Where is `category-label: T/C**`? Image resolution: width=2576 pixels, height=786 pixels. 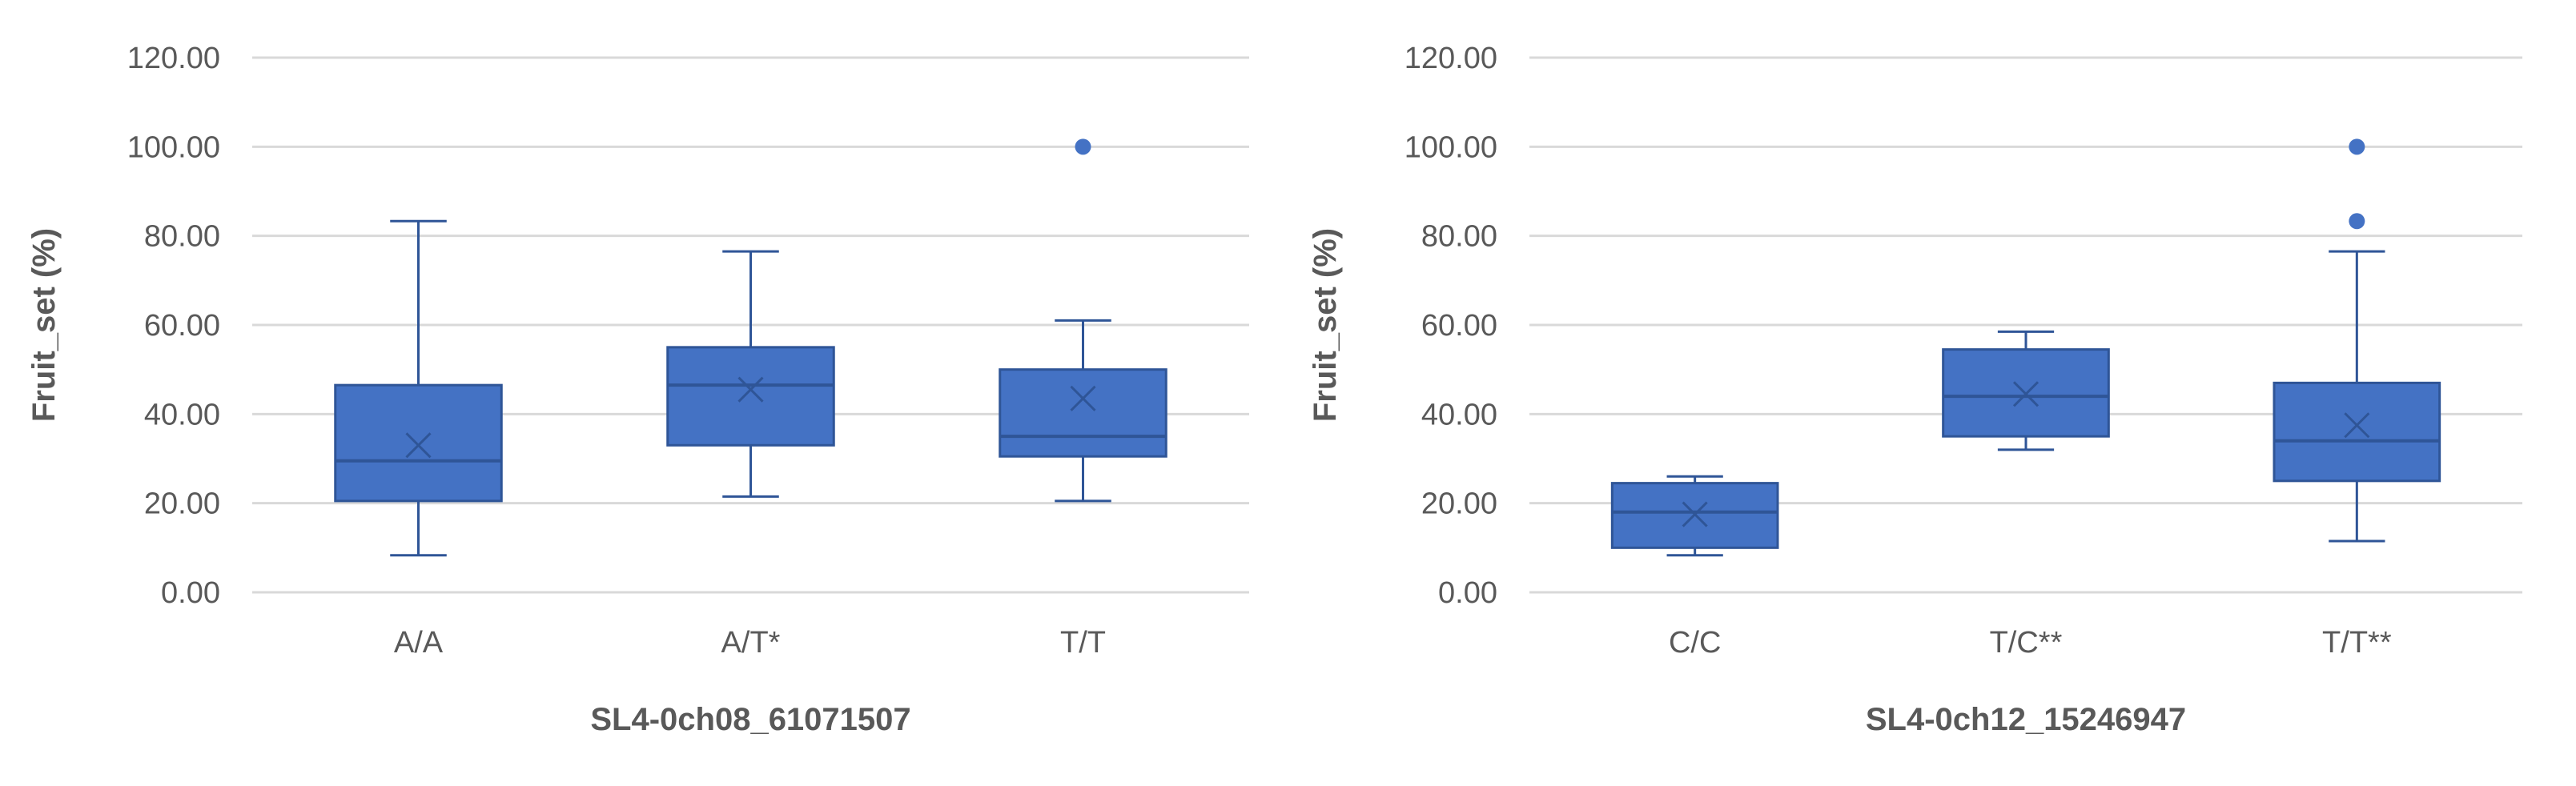
category-label: T/C** is located at coordinates (2026, 643).